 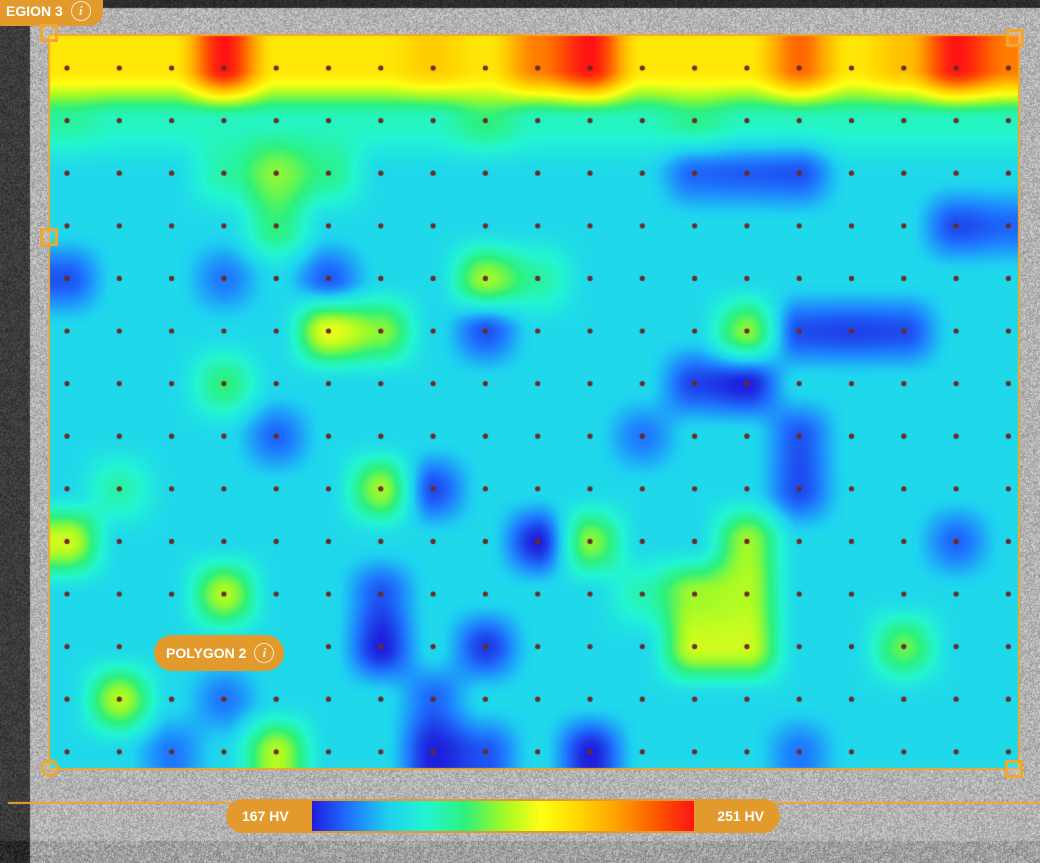 What do you see at coordinates (34, 11) in the screenshot?
I see `region-label-text: EGION 3` at bounding box center [34, 11].